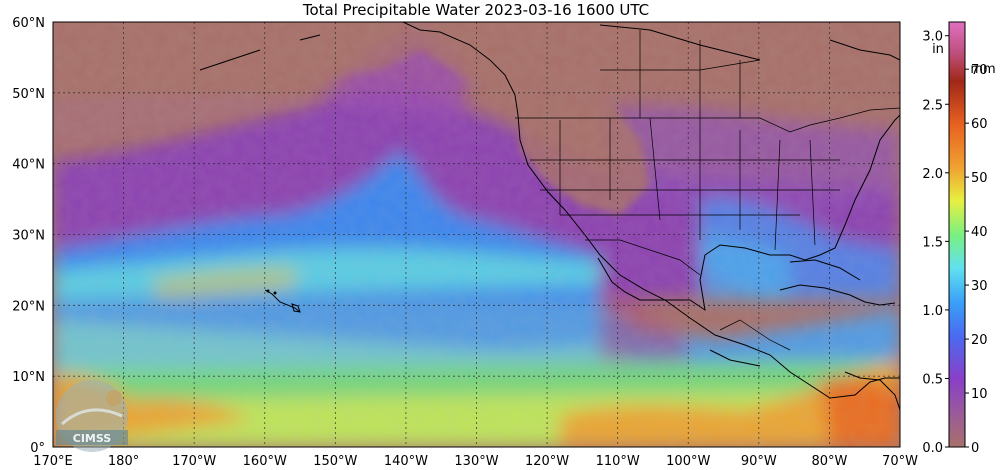  Describe the element at coordinates (406, 461) in the screenshot. I see `lon-label: 140°W` at that location.